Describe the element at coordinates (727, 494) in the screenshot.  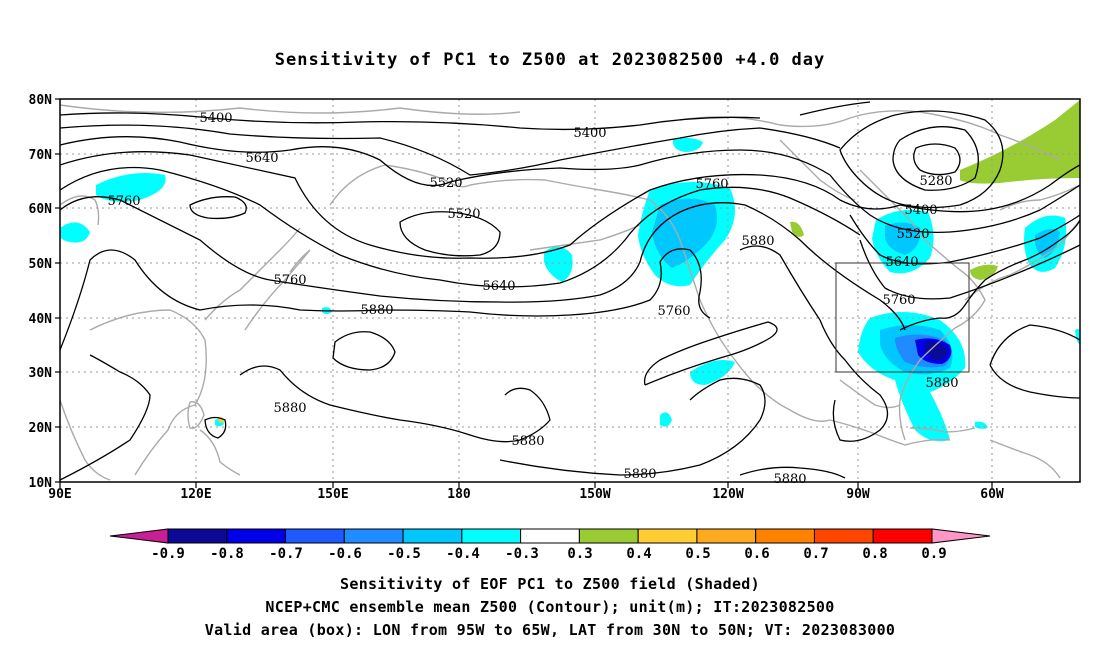
I see `lon-label: 120W` at that location.